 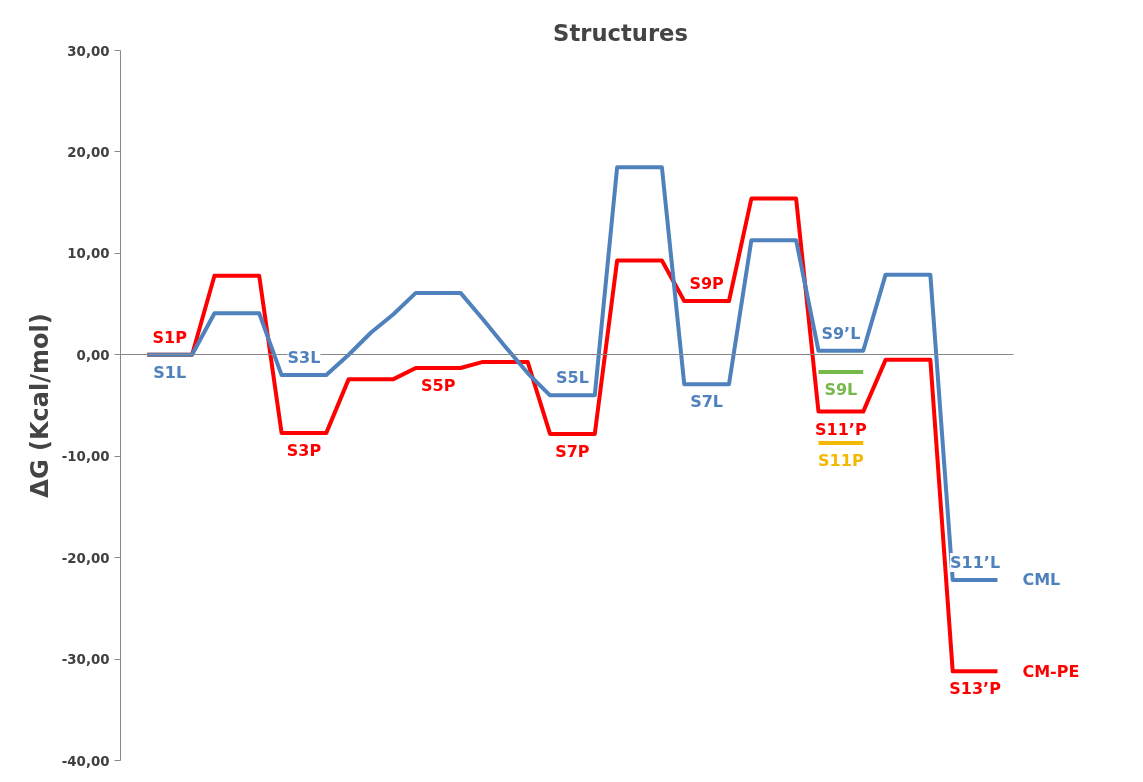 What do you see at coordinates (975, 689) in the screenshot?
I see `data-label: S13’P` at bounding box center [975, 689].